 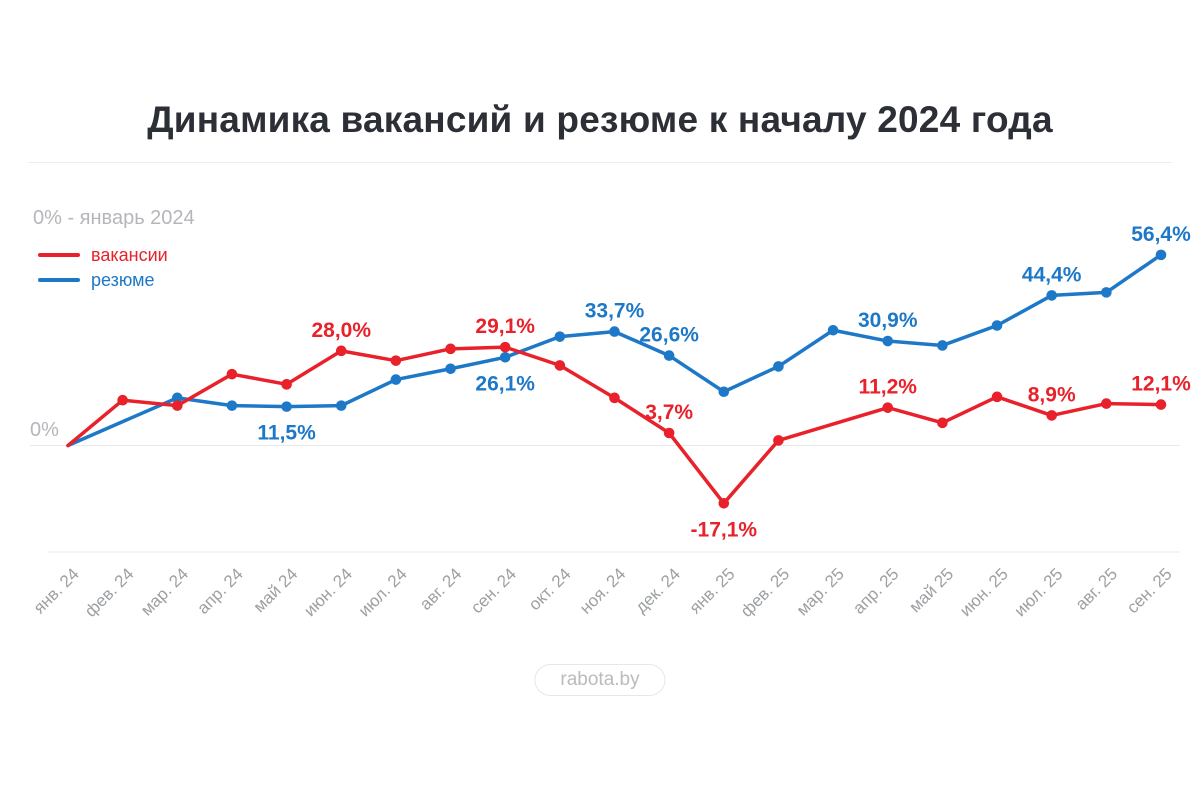 I want to click on x-axis-label-1: фев. 24, so click(x=109, y=592).